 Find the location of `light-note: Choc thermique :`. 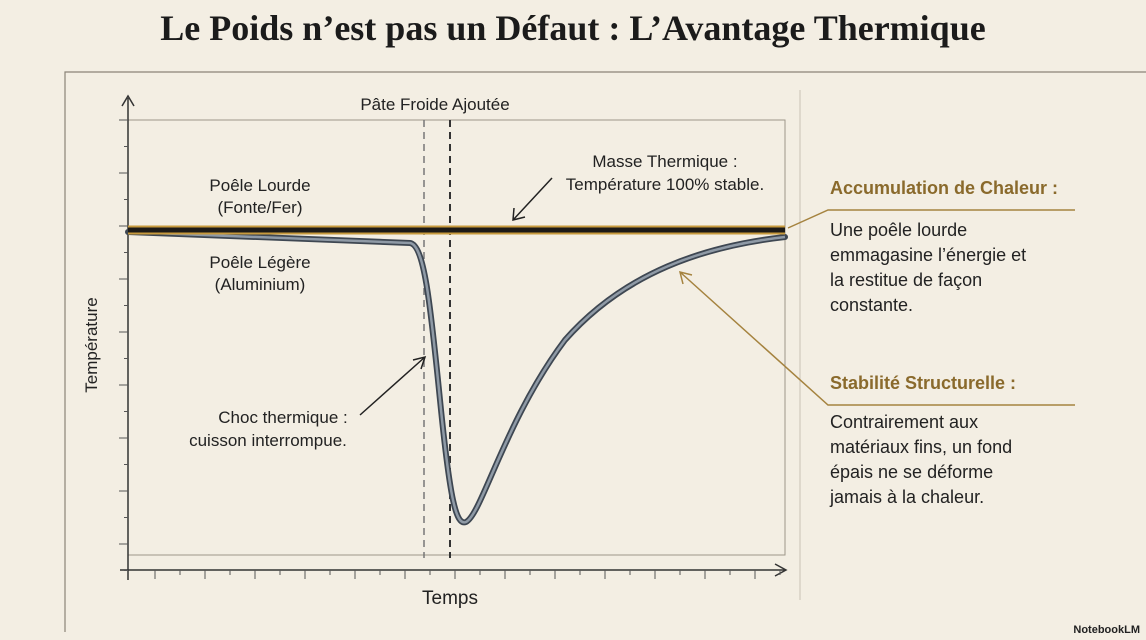

light-note: Choc thermique : is located at coordinates (282, 417).